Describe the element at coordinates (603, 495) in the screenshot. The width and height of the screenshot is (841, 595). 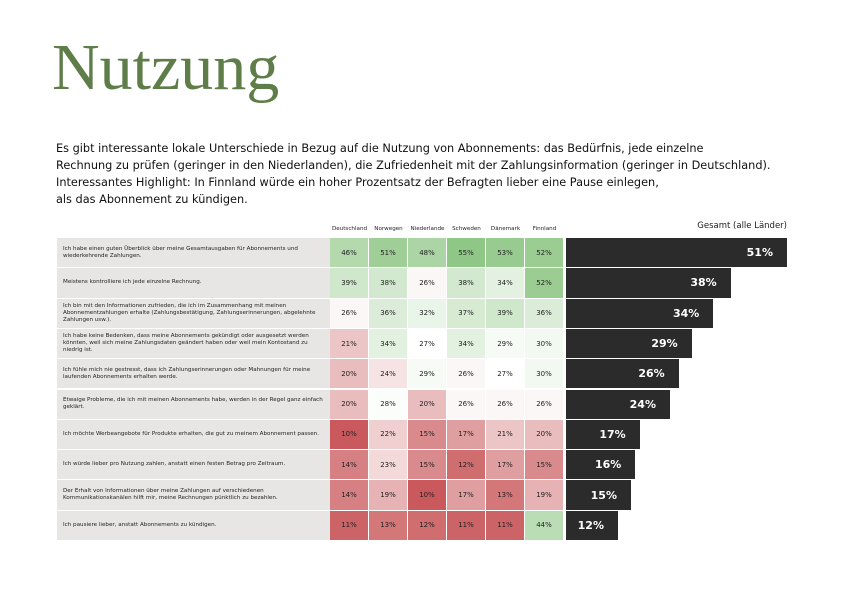
I see `total-label: 15%` at that location.